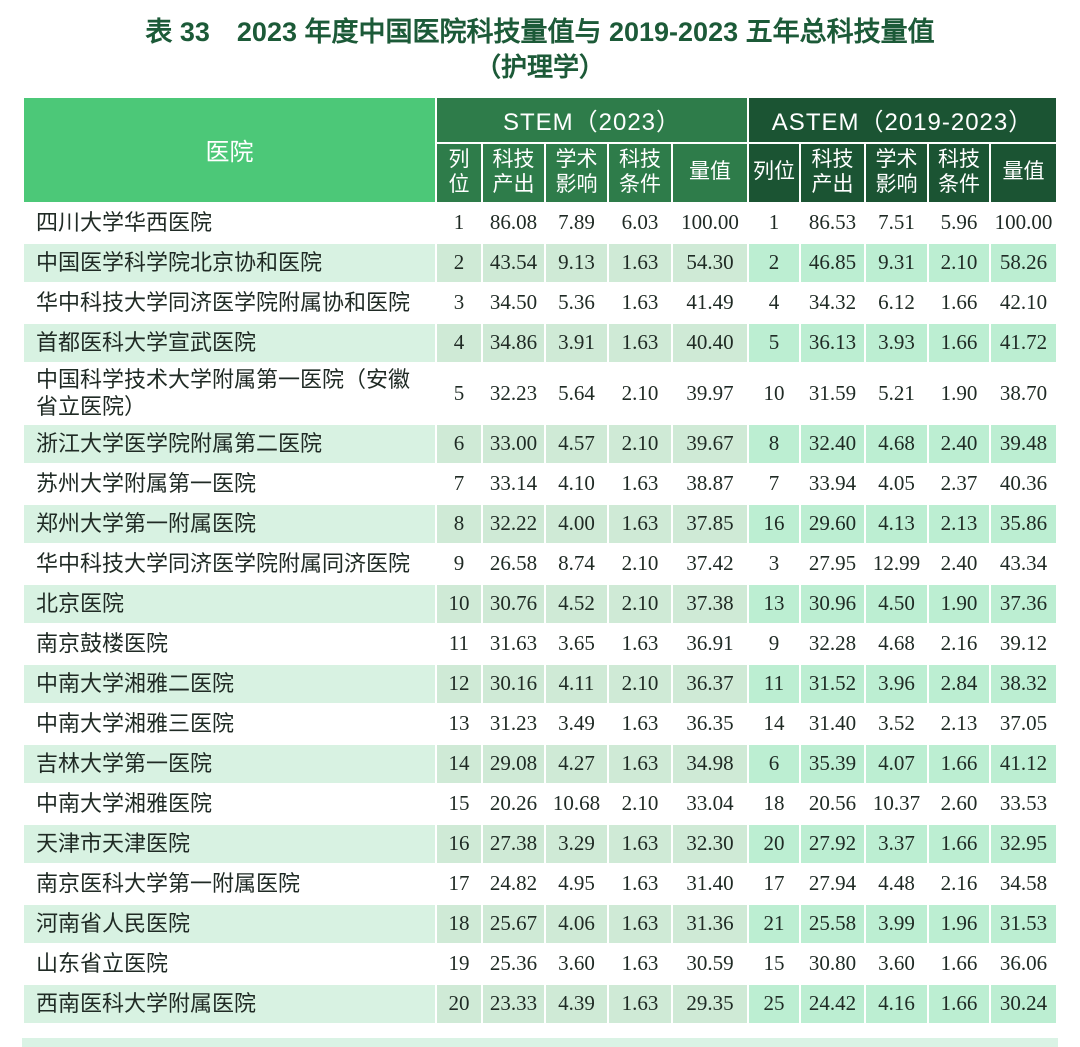 The image size is (1080, 1047). I want to click on stem-value-cell: 8, so click(458, 523).